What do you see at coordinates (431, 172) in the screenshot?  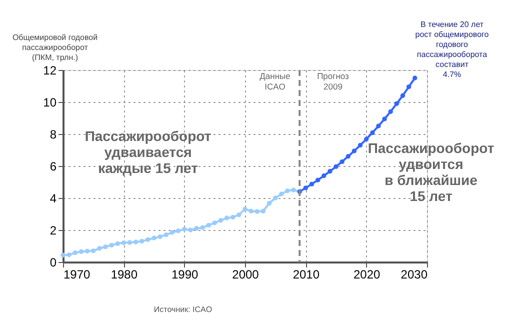 I see `annotation: Пассажирооборот удвоится в ближайшие 15 лет` at bounding box center [431, 172].